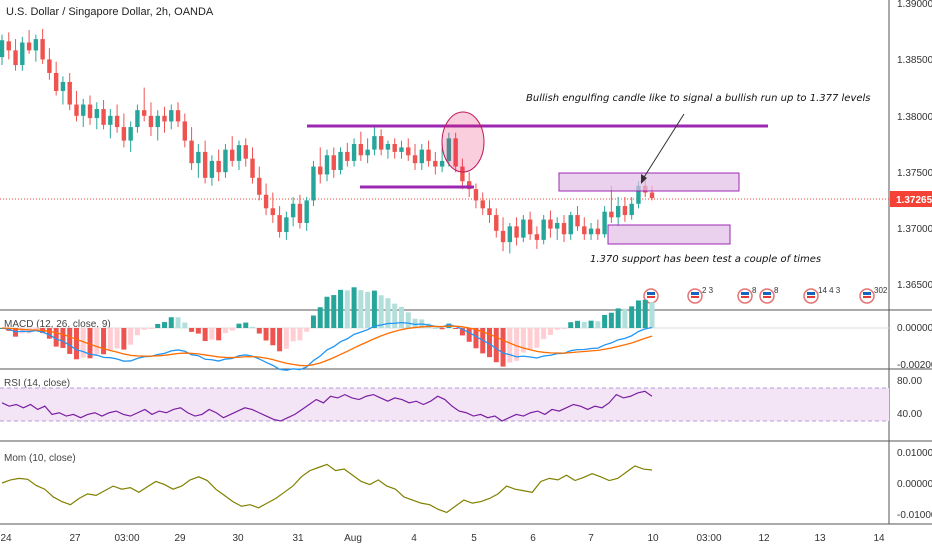 The width and height of the screenshot is (932, 550). I want to click on time-tick: 24, so click(6, 538).